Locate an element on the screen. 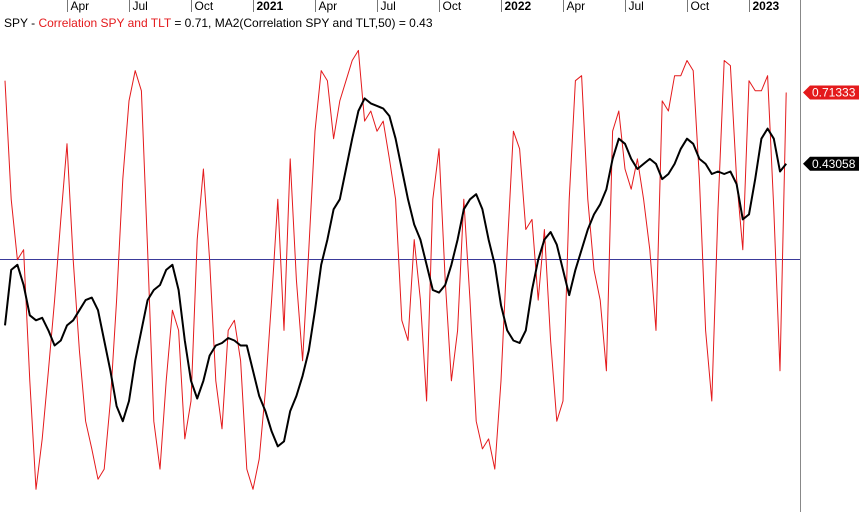  x-tick-label: 2023 is located at coordinates (766, 6).